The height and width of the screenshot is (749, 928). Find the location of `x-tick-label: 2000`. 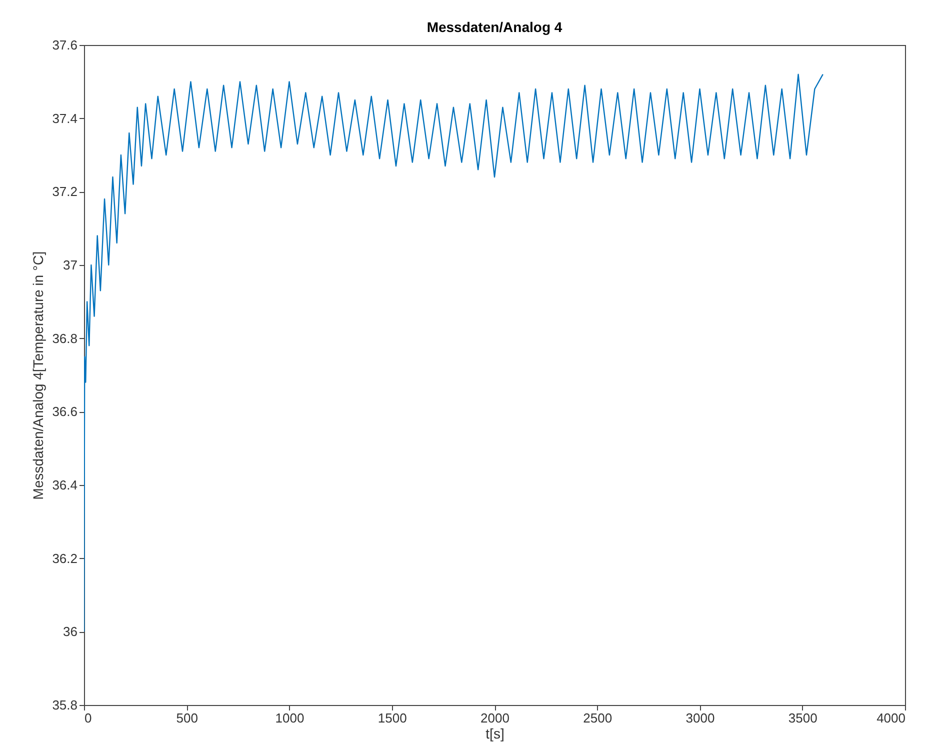

x-tick-label: 2000 is located at coordinates (495, 718).